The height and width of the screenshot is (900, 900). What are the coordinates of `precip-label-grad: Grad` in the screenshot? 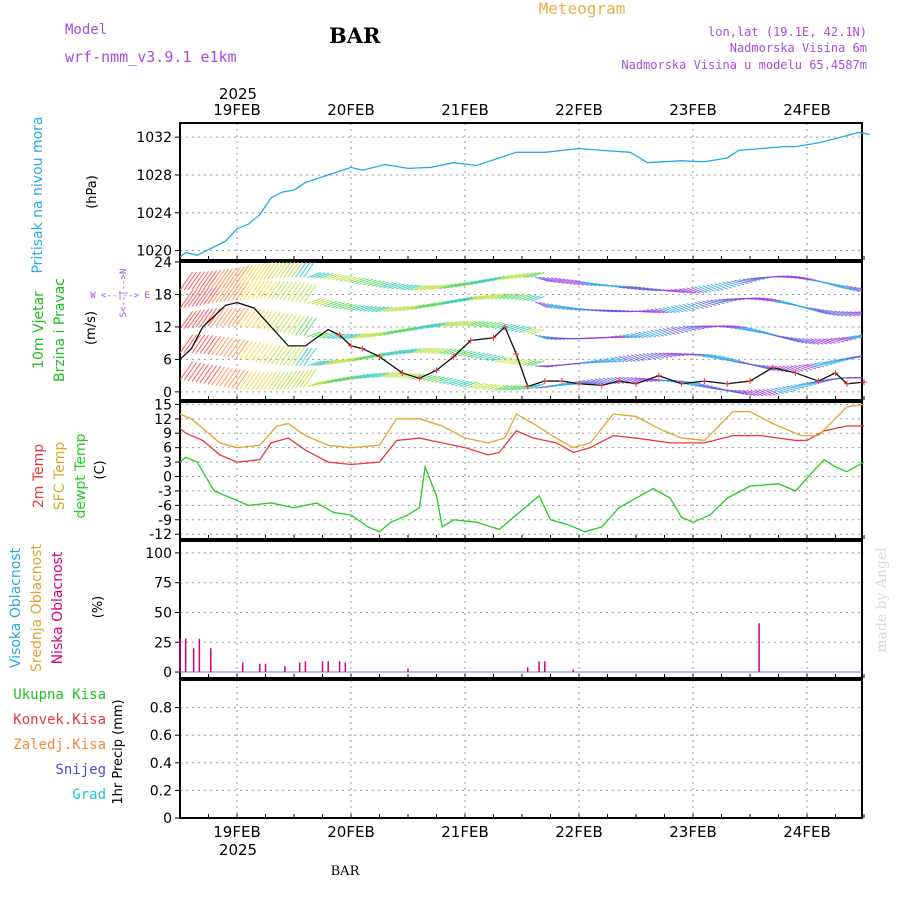 It's located at (89, 795).